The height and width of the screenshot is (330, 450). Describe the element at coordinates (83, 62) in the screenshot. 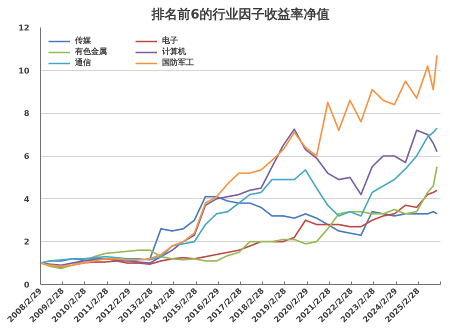

I see `legend-label: 通信` at that location.